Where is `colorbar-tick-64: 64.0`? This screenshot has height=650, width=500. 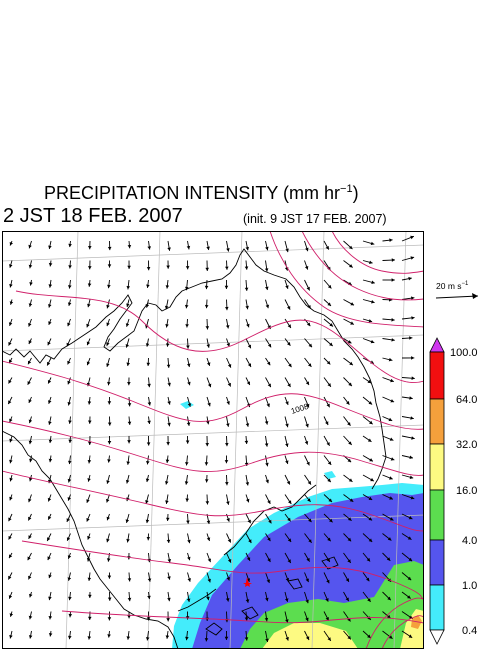
colorbar-tick-64: 64.0 is located at coordinates (466, 400).